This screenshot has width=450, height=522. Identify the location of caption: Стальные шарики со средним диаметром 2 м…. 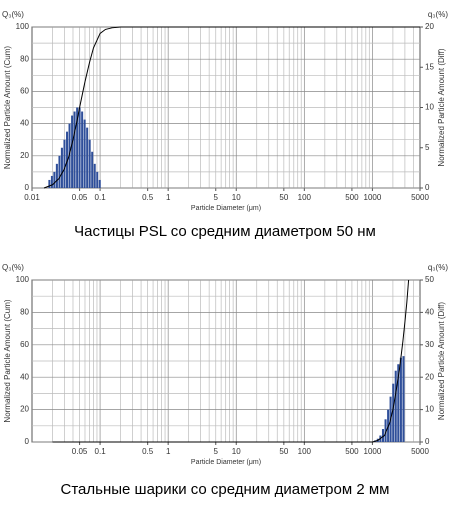
(225, 489).